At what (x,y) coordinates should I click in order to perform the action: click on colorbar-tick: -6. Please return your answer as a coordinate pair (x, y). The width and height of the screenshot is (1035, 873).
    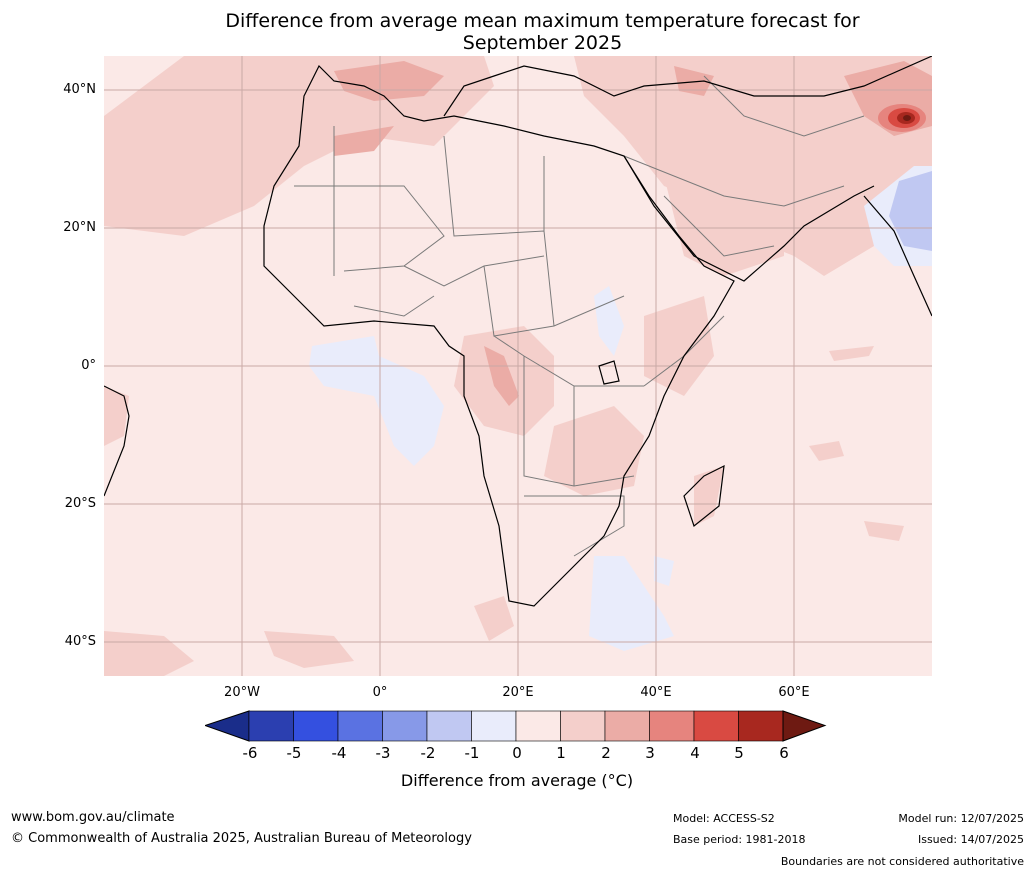
    Looking at the image, I should click on (250, 753).